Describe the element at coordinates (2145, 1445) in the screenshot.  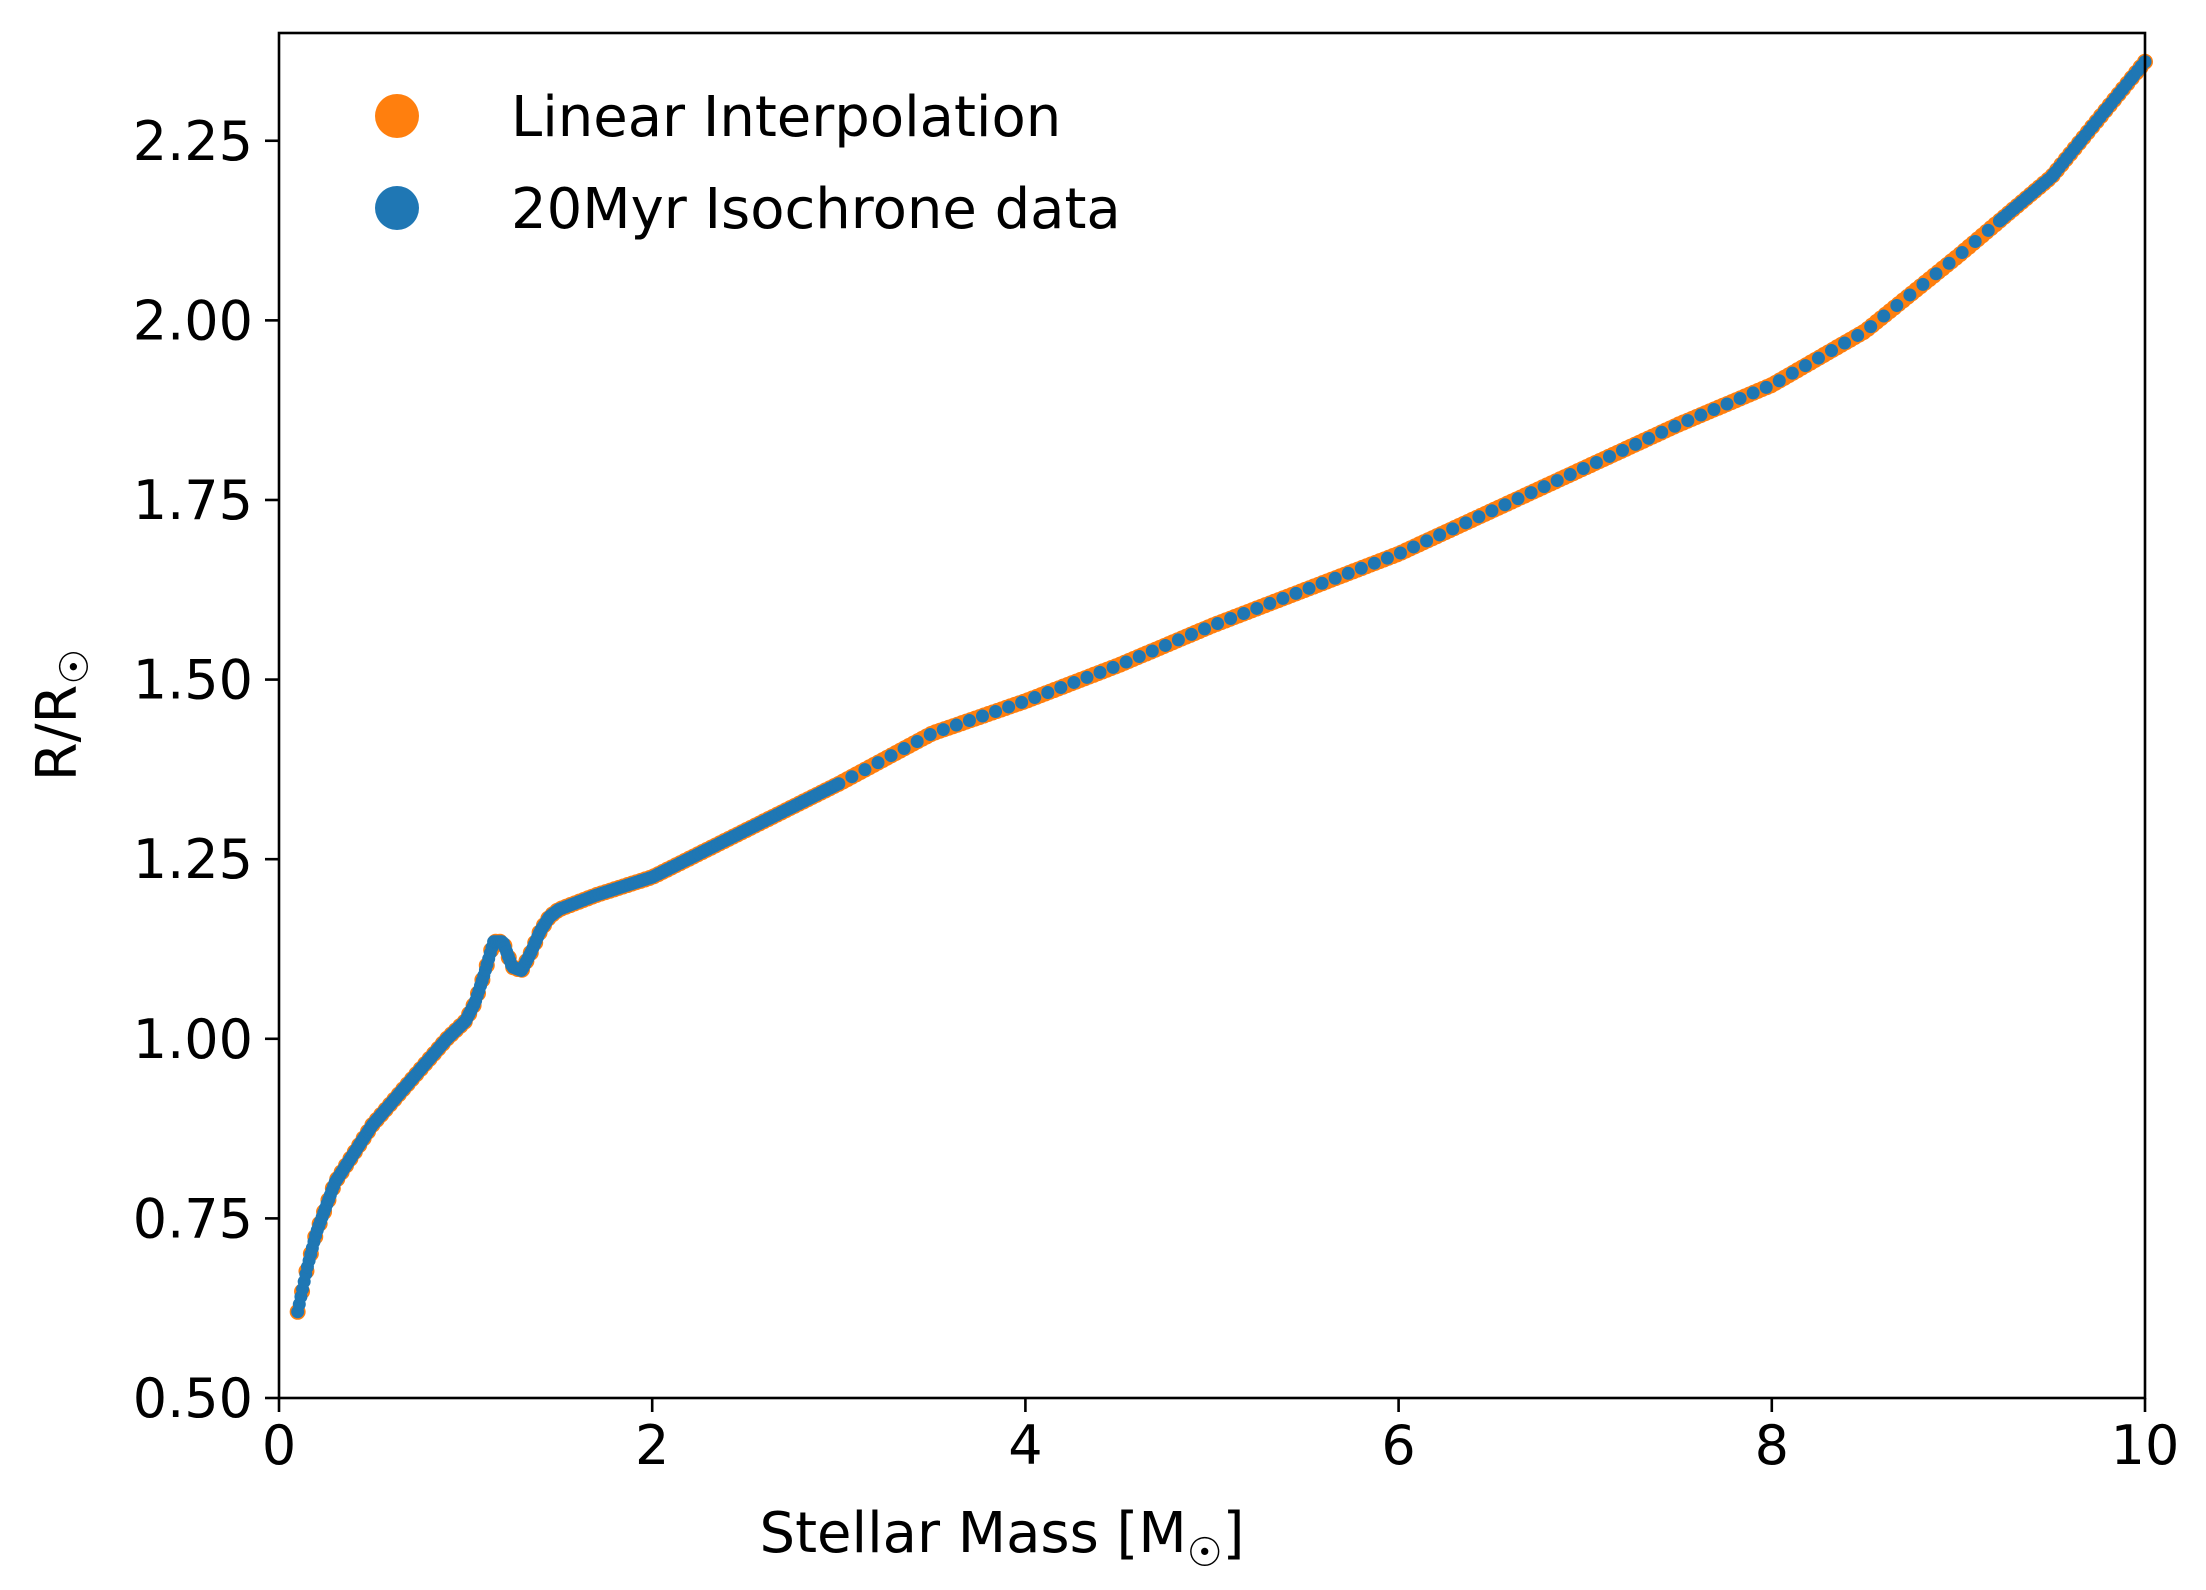
I see `x-tick-label: 10` at that location.